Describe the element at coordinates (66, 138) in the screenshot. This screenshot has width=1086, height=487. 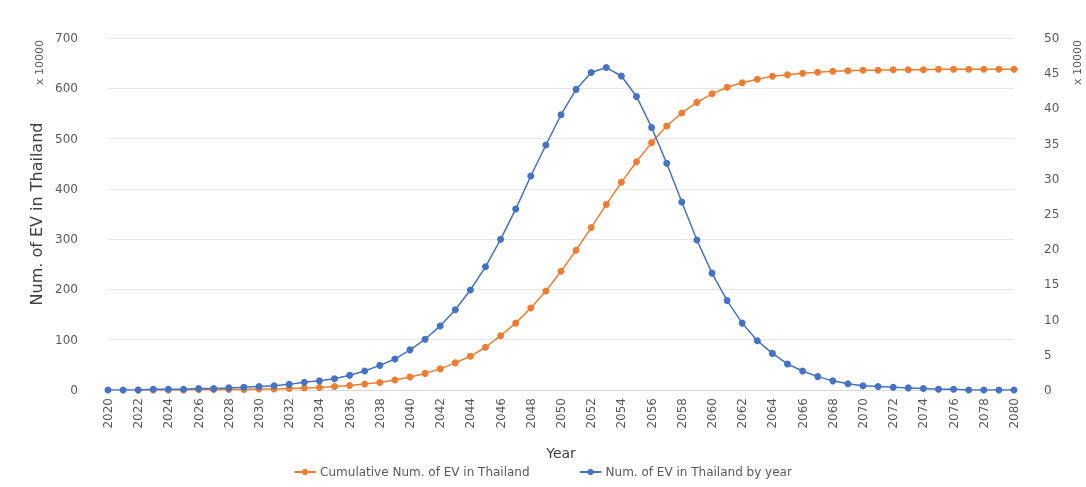
I see `y-tick-label: 500` at that location.